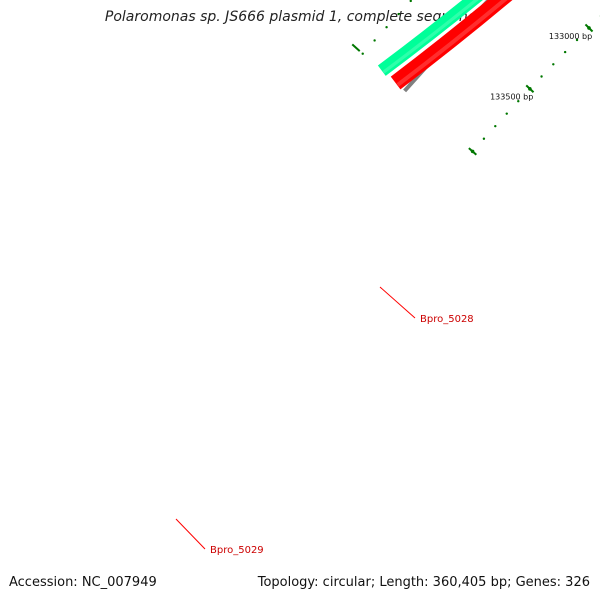 Image resolution: width=600 pixels, height=600 pixels. What do you see at coordinates (83, 582) in the screenshot?
I see `accession-text: Accession: NC_007949` at bounding box center [83, 582].